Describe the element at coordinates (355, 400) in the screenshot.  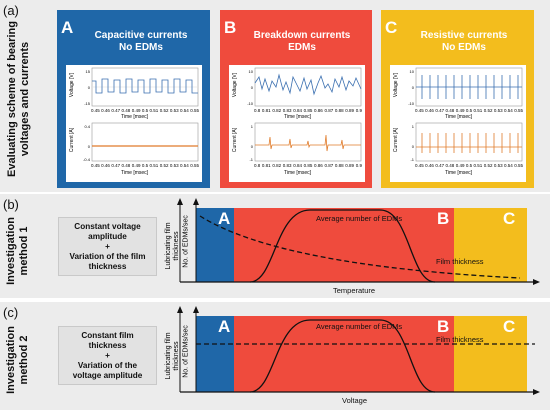
I see `row-c-xlabel: Voltage` at that location.